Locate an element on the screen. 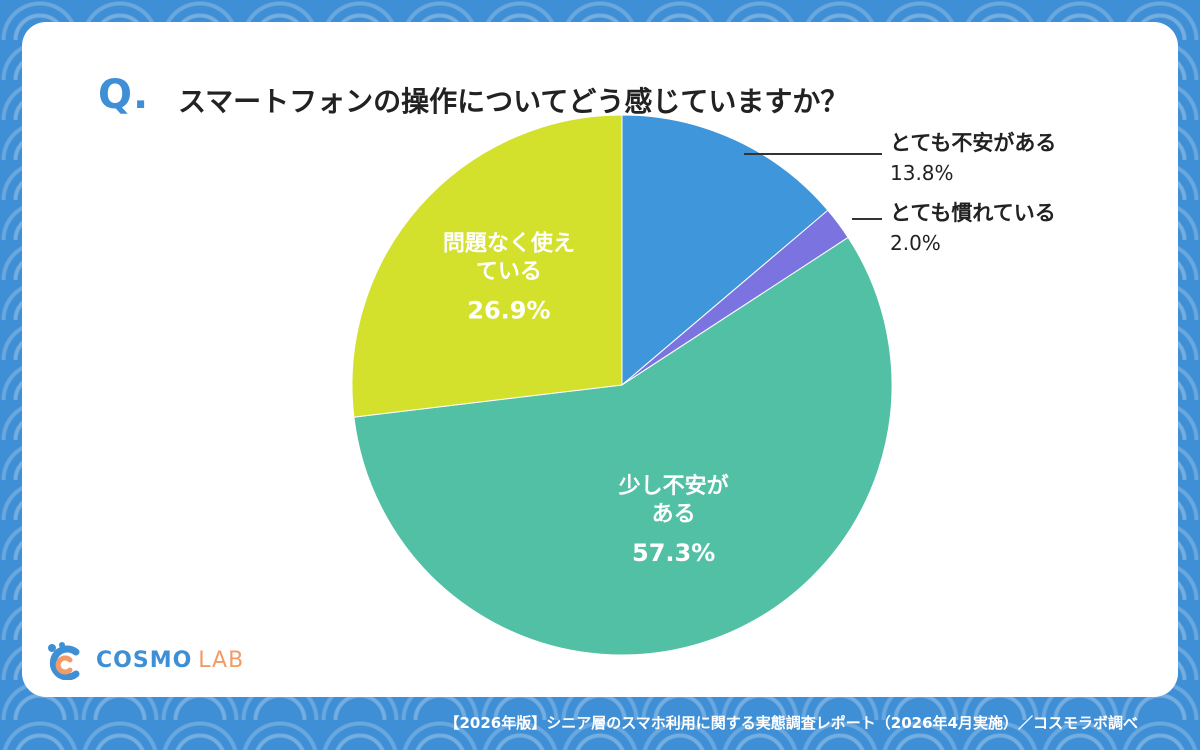 This screenshot has height=750, width=1200. logo-word-lab: LAB is located at coordinates (221, 660).